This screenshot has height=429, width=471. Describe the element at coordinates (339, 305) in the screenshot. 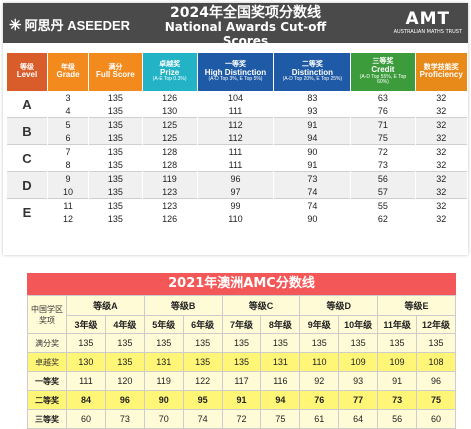

I see `level-header: 等级D` at that location.